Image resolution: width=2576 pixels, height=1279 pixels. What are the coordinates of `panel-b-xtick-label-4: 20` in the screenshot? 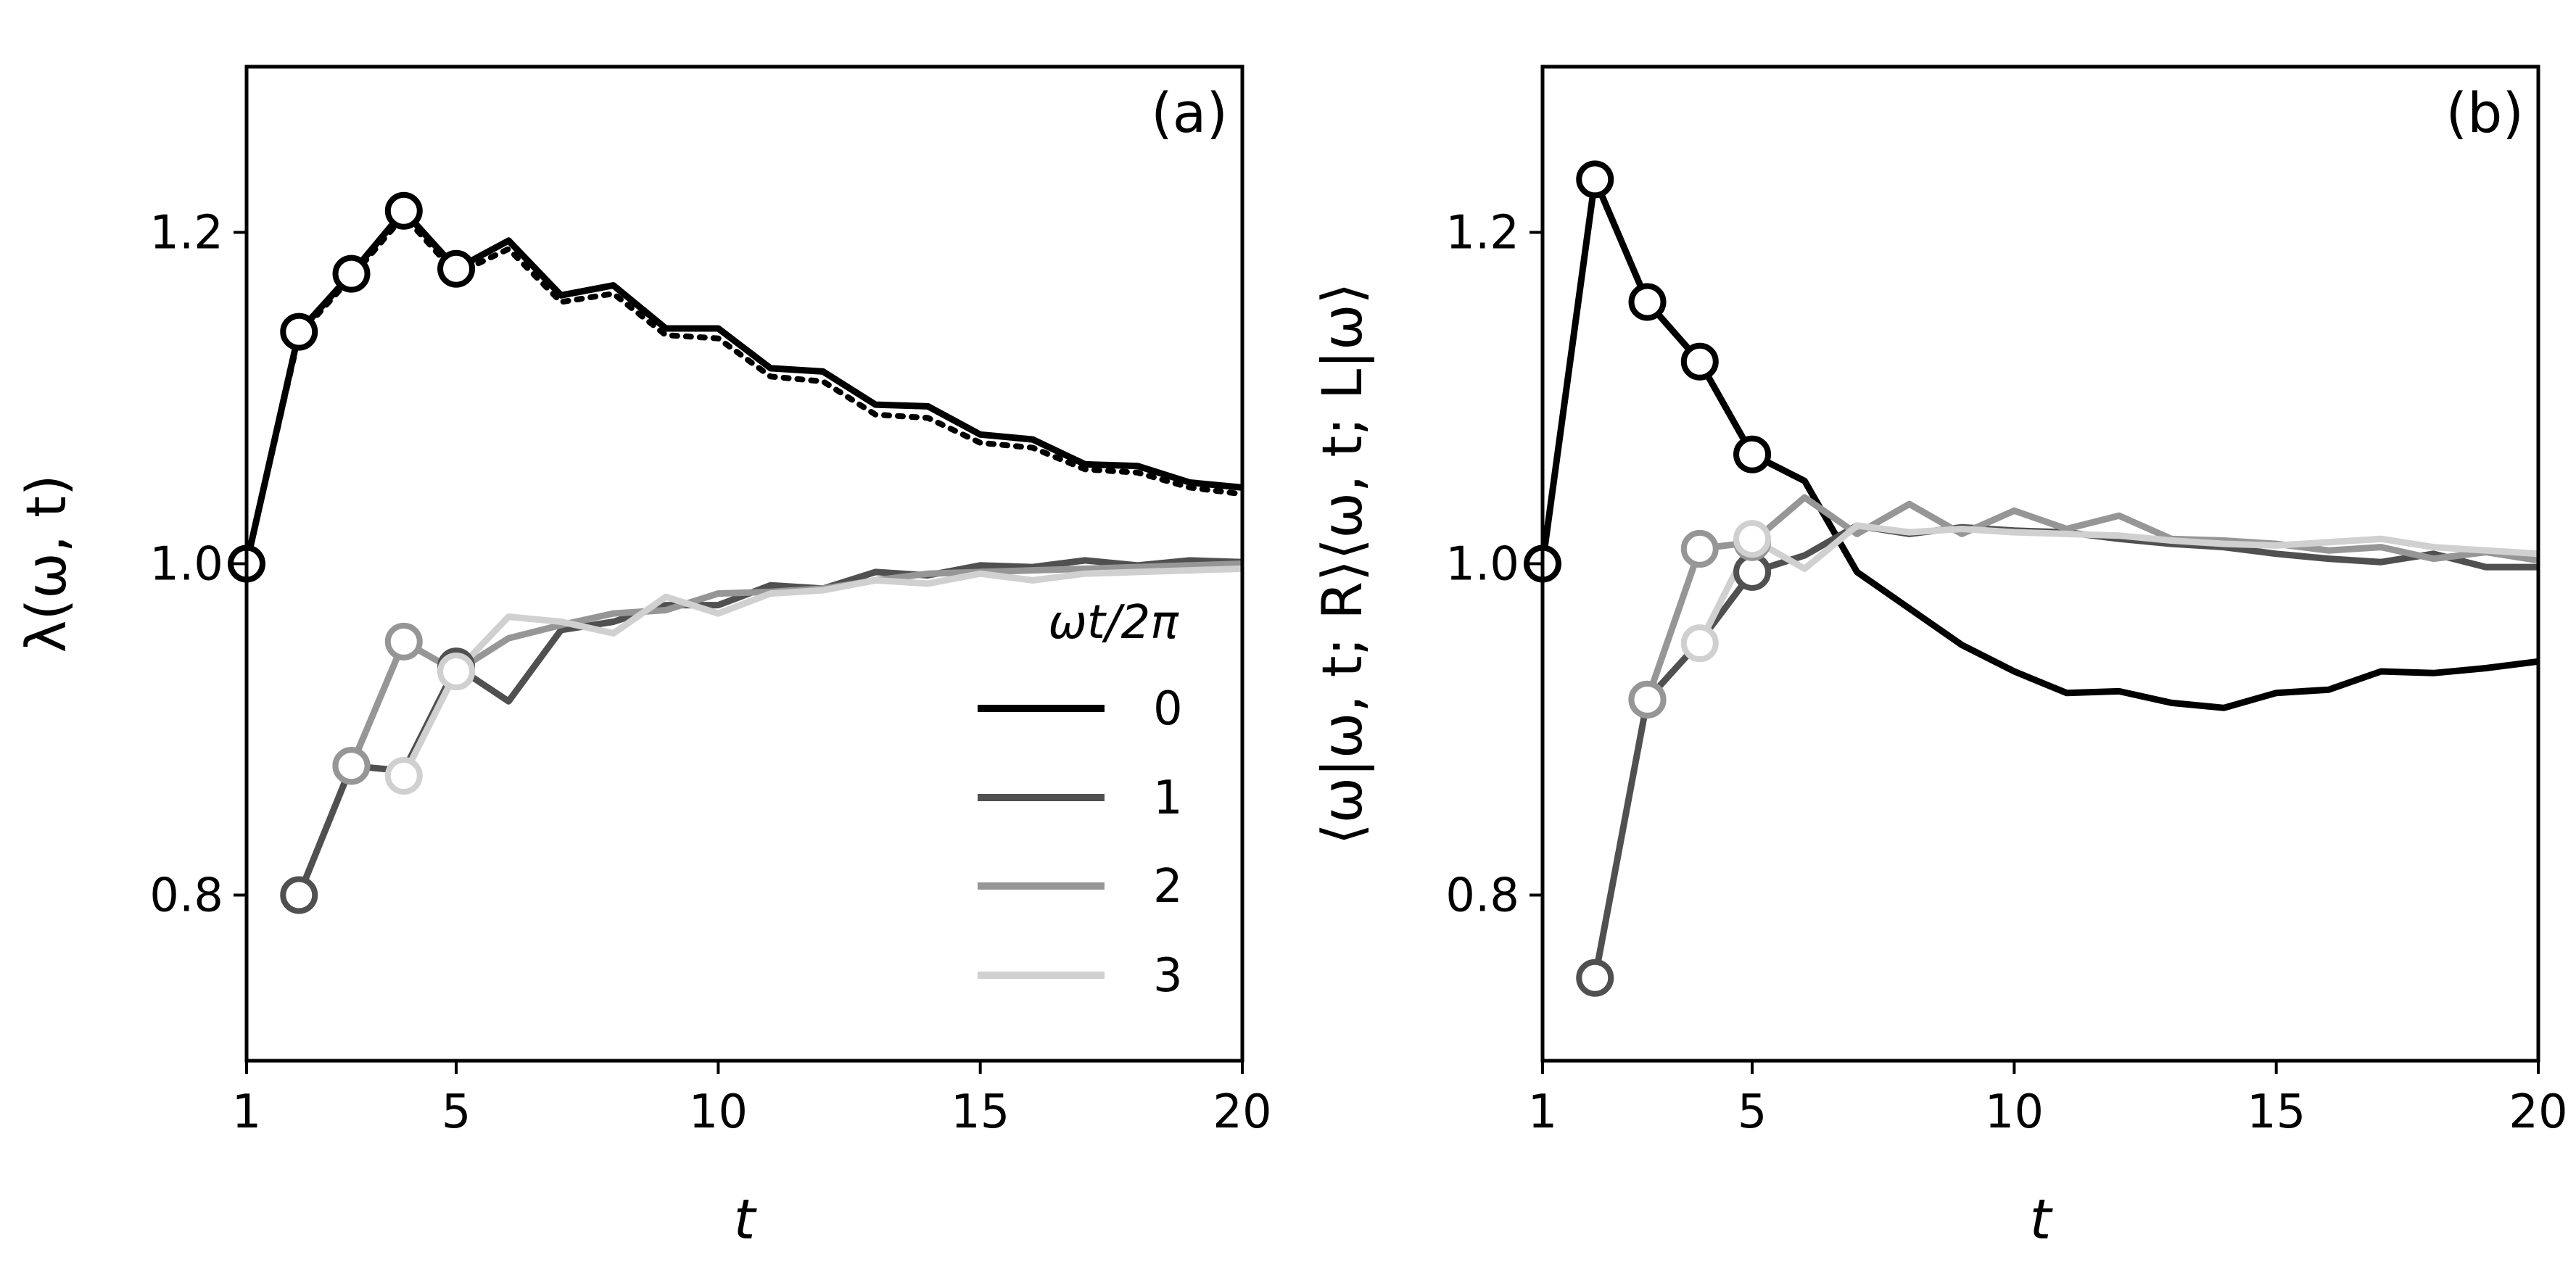 It's located at (2538, 1112).